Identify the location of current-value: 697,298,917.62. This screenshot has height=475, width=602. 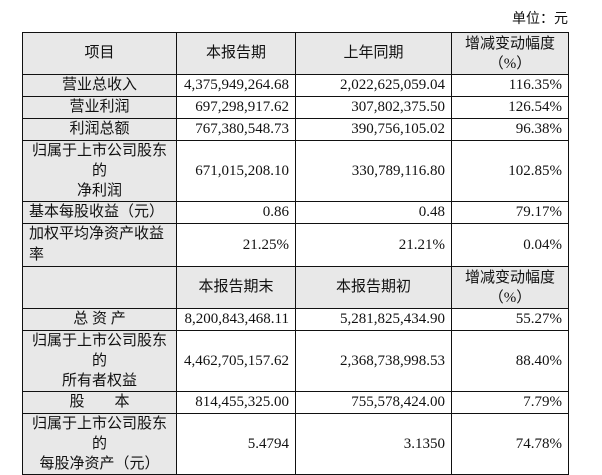
(236, 107).